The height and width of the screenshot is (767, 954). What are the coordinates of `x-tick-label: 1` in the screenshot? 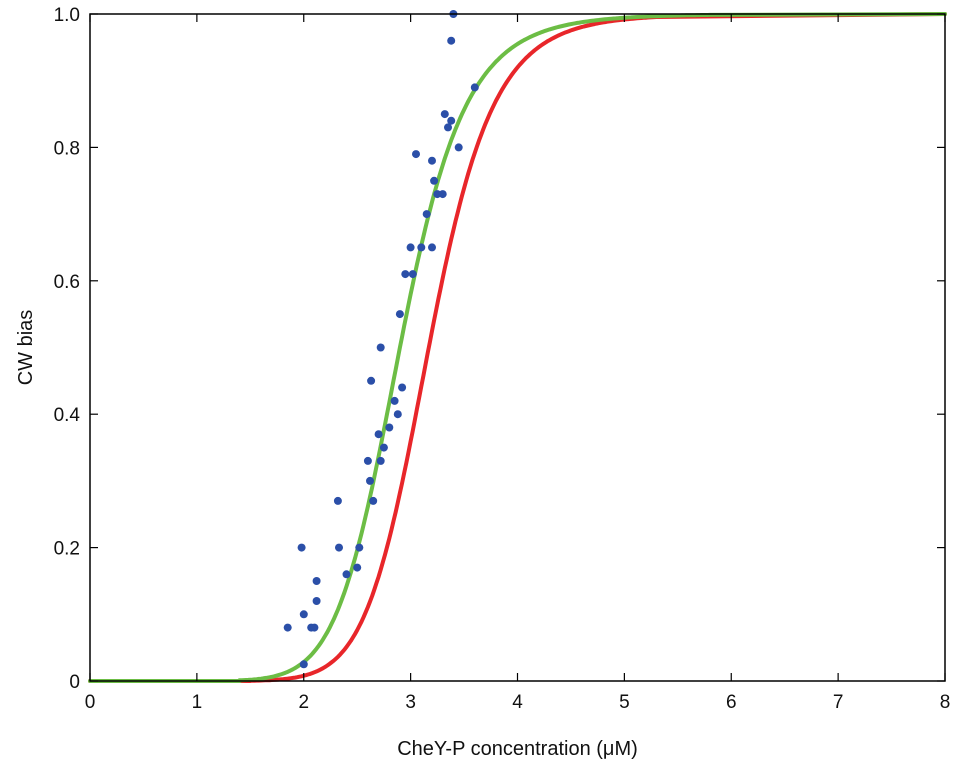 It's located at (197, 702).